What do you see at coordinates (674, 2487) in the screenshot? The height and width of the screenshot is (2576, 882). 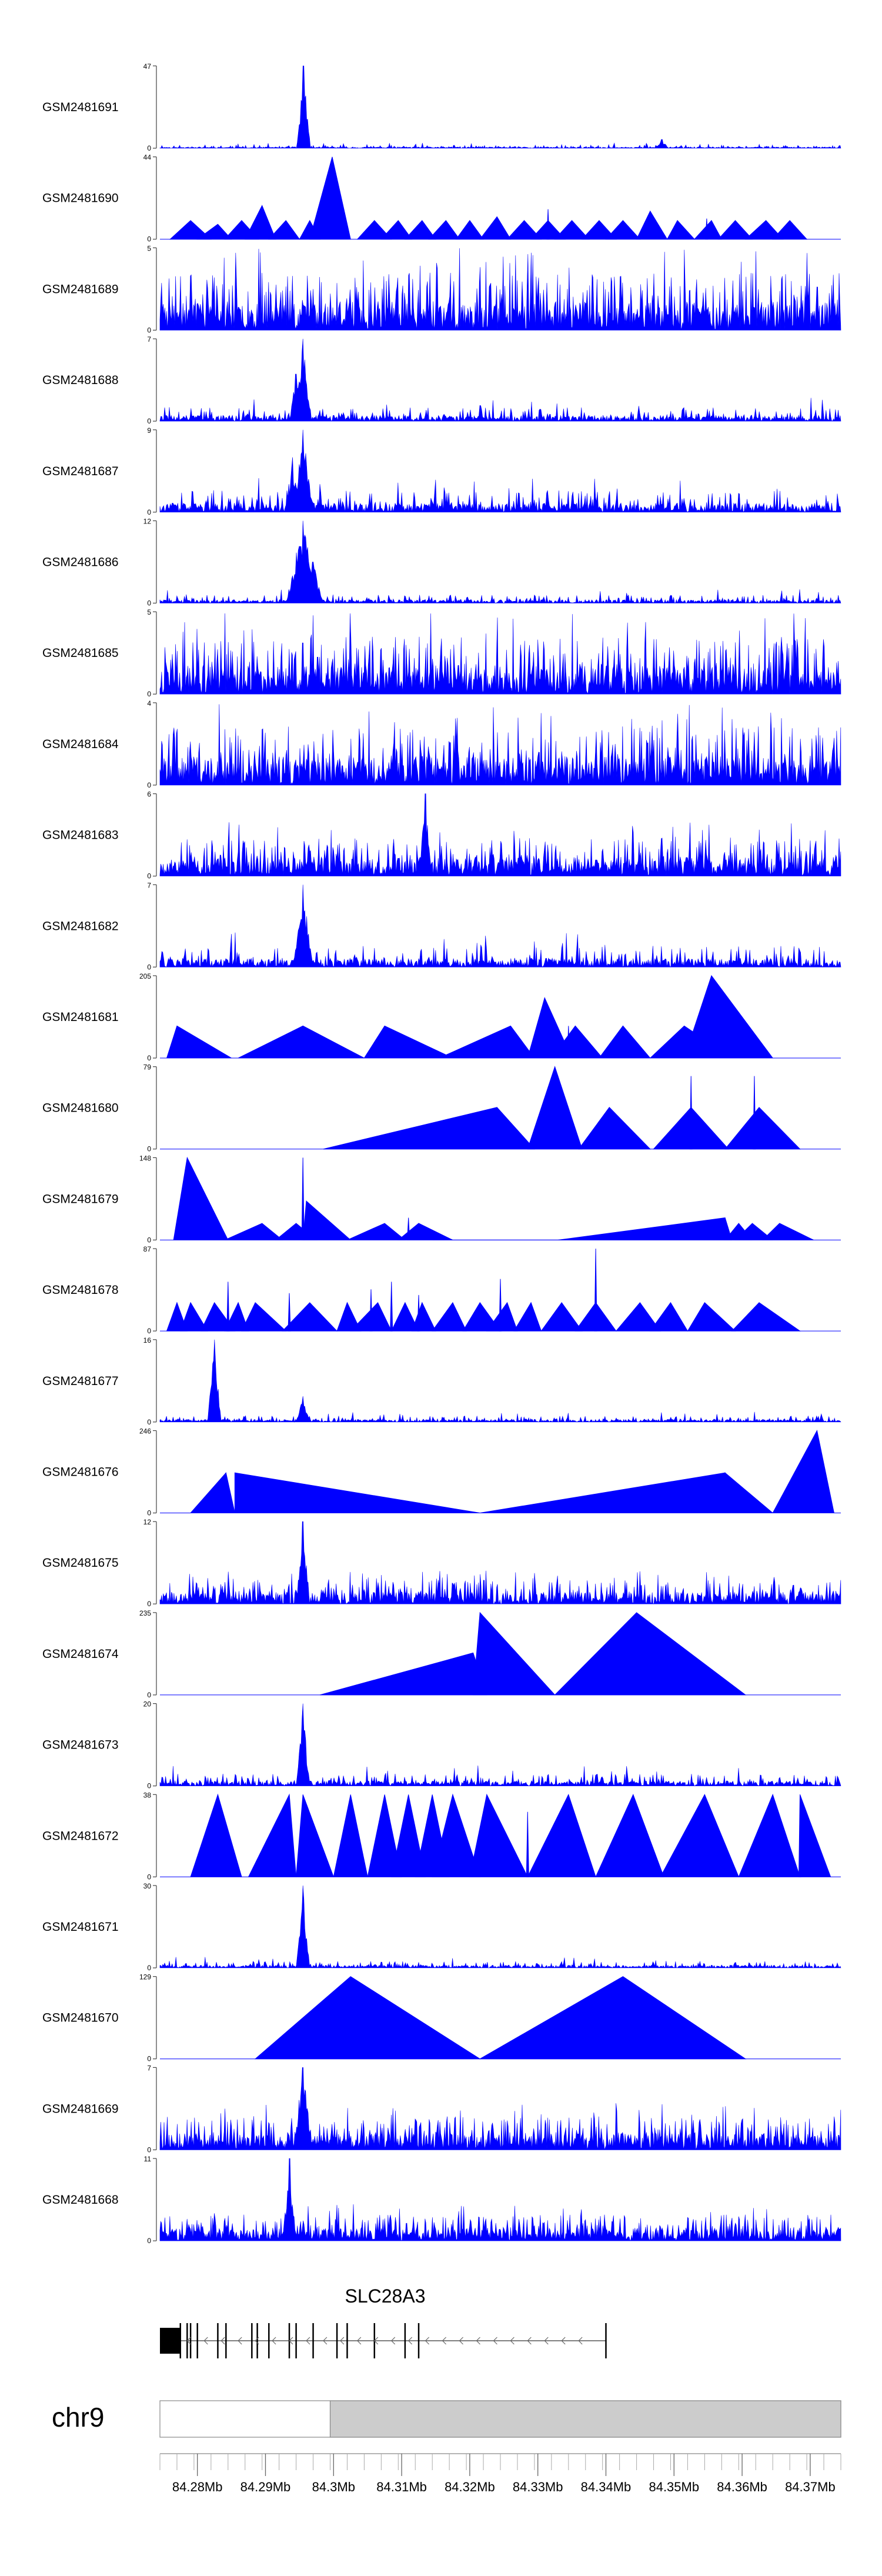 I see `x-tick-label: 84.35Mb` at bounding box center [674, 2487].